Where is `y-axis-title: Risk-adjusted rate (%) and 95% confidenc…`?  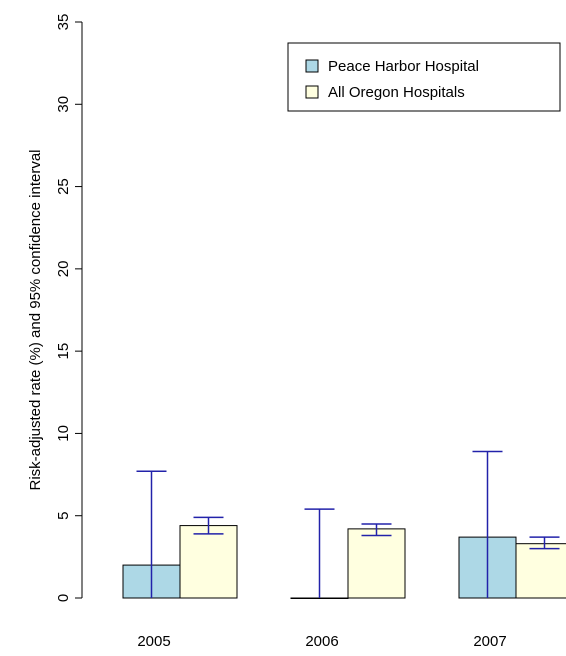
y-axis-title: Risk-adjusted rate (%) and 95% confidenc… is located at coordinates (35, 319).